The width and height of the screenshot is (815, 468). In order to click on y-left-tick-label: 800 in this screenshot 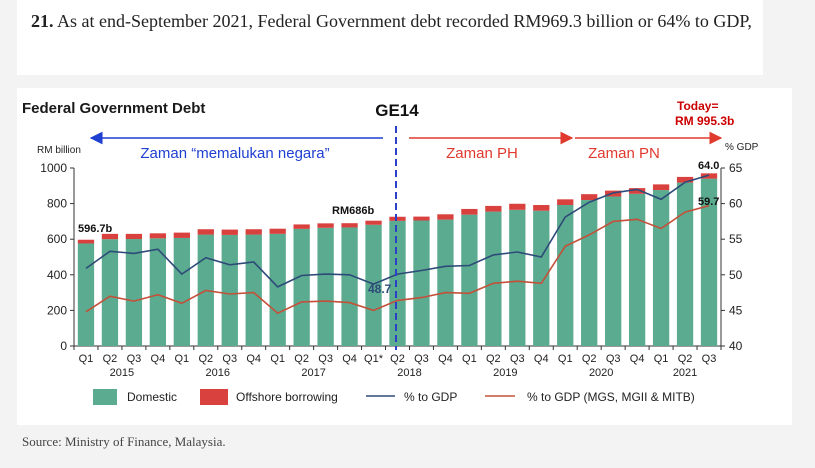, I will do `click(57, 204)`.